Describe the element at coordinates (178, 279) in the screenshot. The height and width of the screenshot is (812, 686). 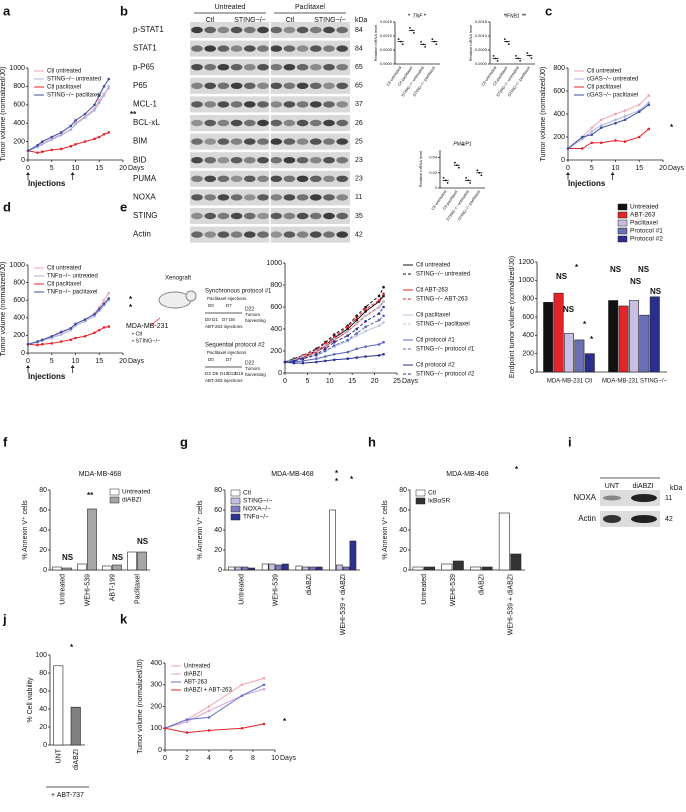
I see `model: Xenograft` at that location.